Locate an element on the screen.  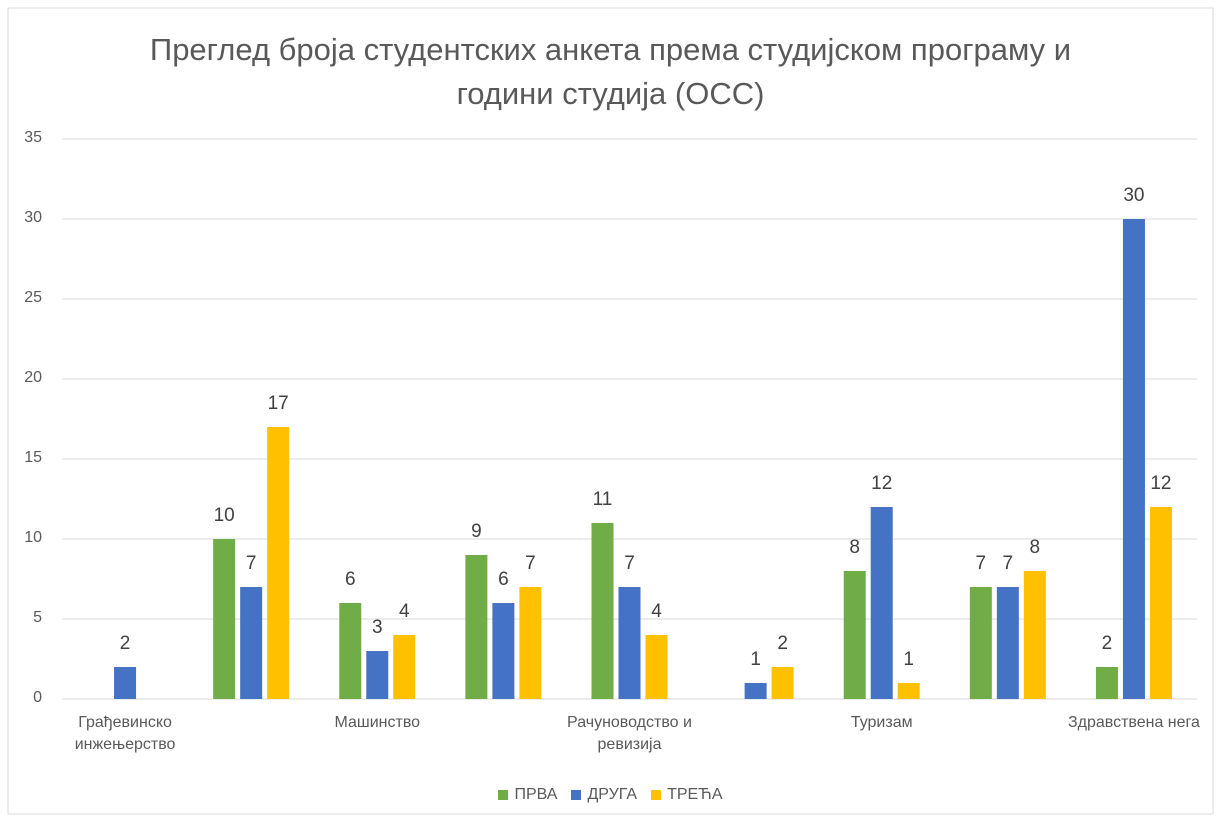
legend-label: ДРУГА is located at coordinates (612, 794).